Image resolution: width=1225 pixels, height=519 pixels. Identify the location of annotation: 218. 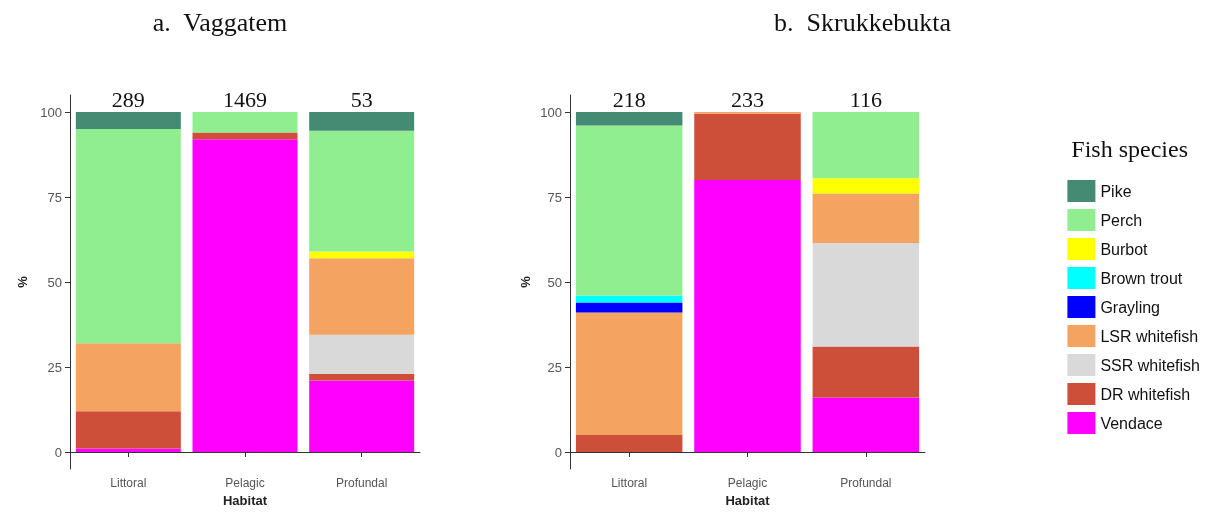
(629, 99).